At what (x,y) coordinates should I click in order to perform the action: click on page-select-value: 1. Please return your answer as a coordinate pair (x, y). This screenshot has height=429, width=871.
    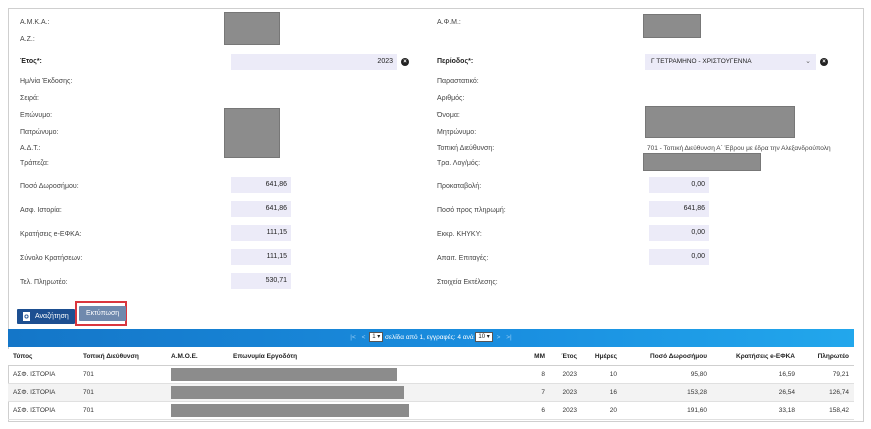
    Looking at the image, I should click on (374, 337).